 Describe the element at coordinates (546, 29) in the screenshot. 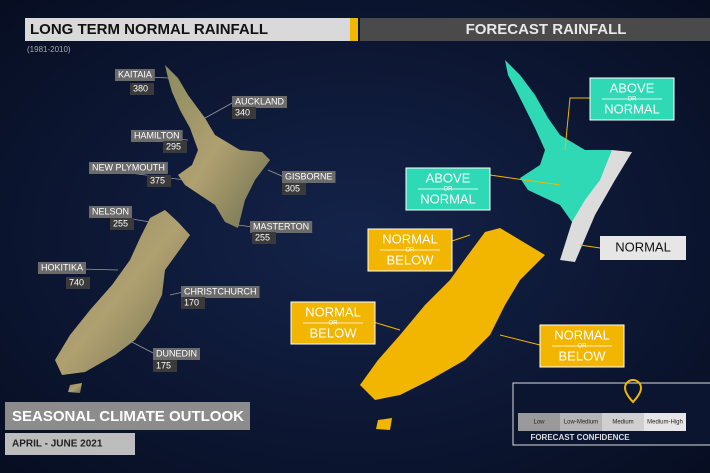

I see `right-title: FORECAST RAINFALL` at that location.